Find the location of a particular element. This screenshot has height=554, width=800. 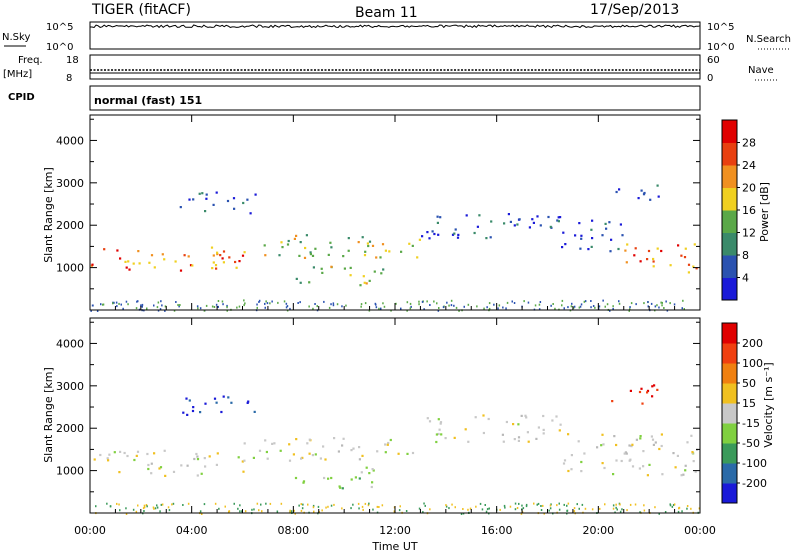

nsearch-tick-bottom: 10^0 is located at coordinates (720, 47).